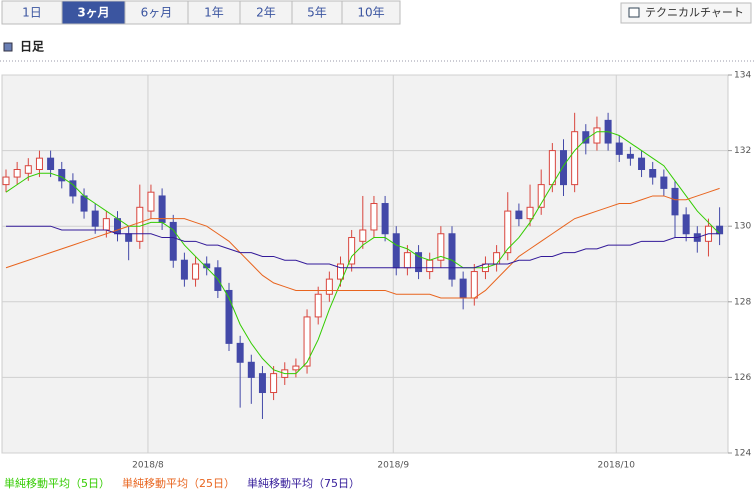 The image size is (755, 497). What do you see at coordinates (742, 378) in the screenshot?
I see `y-tick-label: 126` at bounding box center [742, 378].